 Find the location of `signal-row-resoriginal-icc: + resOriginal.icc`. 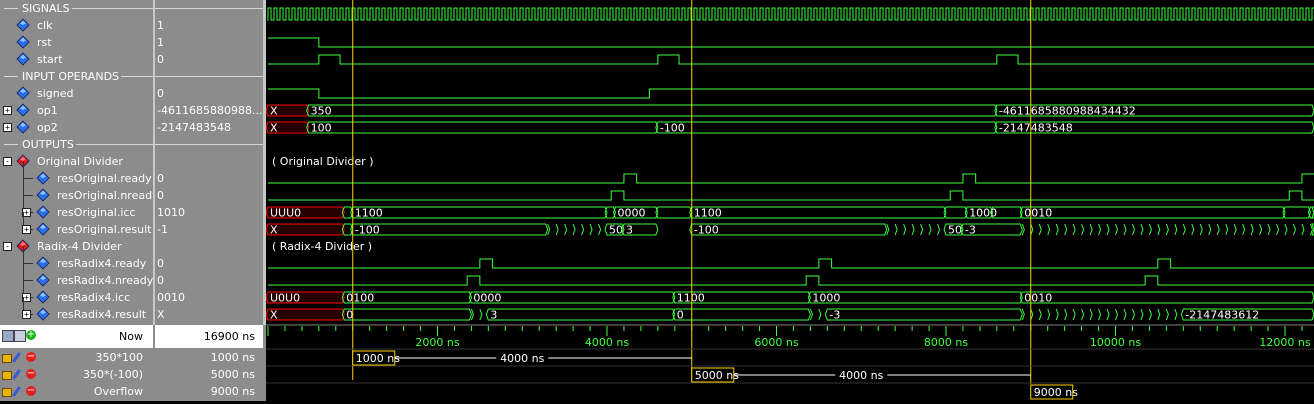

signal-row-resoriginal-icc: + resOriginal.icc is located at coordinates (76, 208).